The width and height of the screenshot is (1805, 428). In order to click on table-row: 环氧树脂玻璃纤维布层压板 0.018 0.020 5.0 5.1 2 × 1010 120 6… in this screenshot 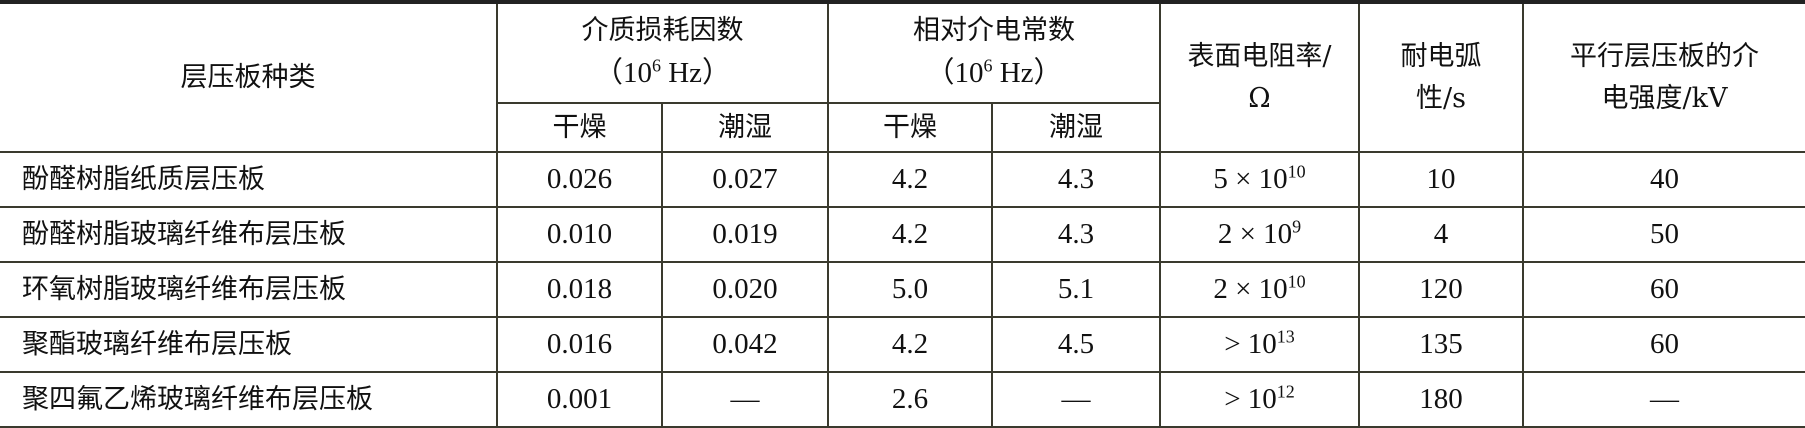, I will do `click(902, 289)`.